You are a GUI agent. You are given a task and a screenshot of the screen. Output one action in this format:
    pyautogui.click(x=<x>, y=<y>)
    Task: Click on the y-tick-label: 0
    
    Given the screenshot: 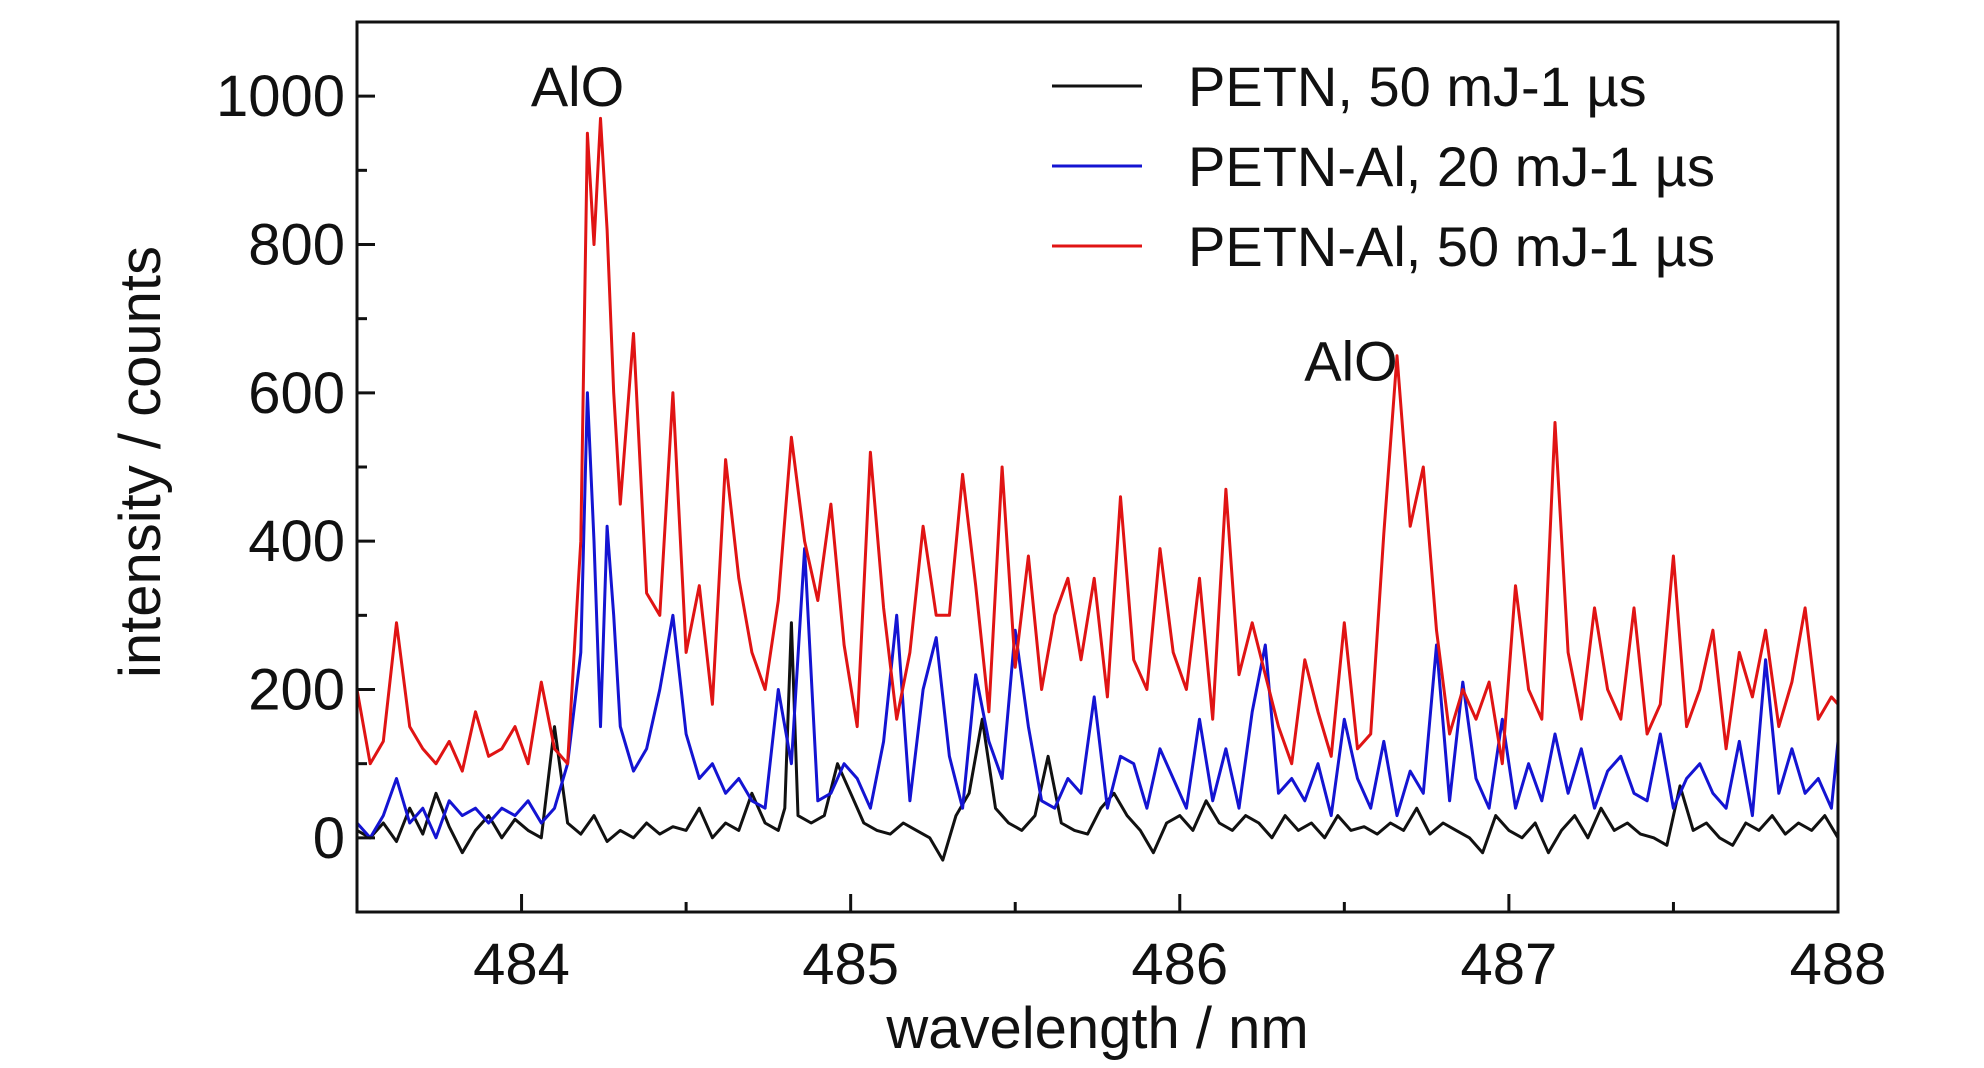 What is the action you would take?
    pyautogui.click(x=329, y=838)
    